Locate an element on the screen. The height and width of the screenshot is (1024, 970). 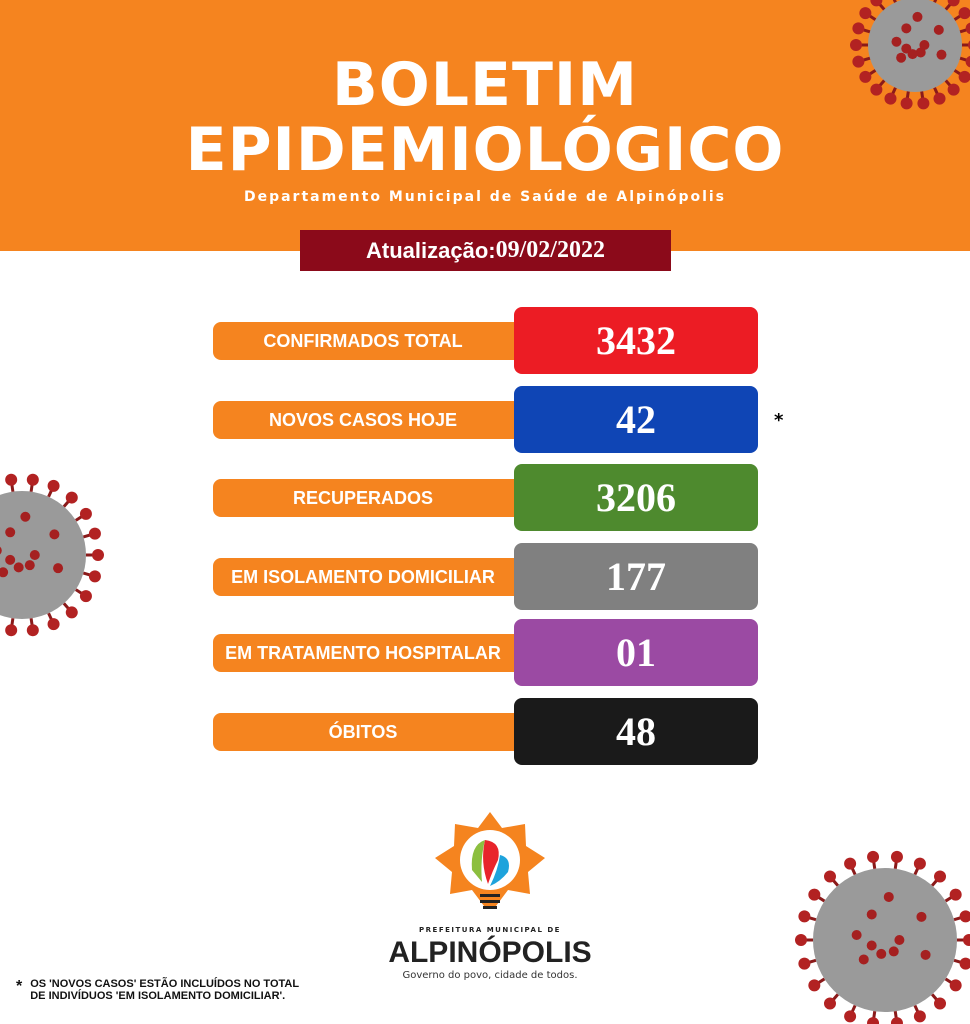
title-line2: EPIDEMIOLÓGICO is located at coordinates (485, 150).